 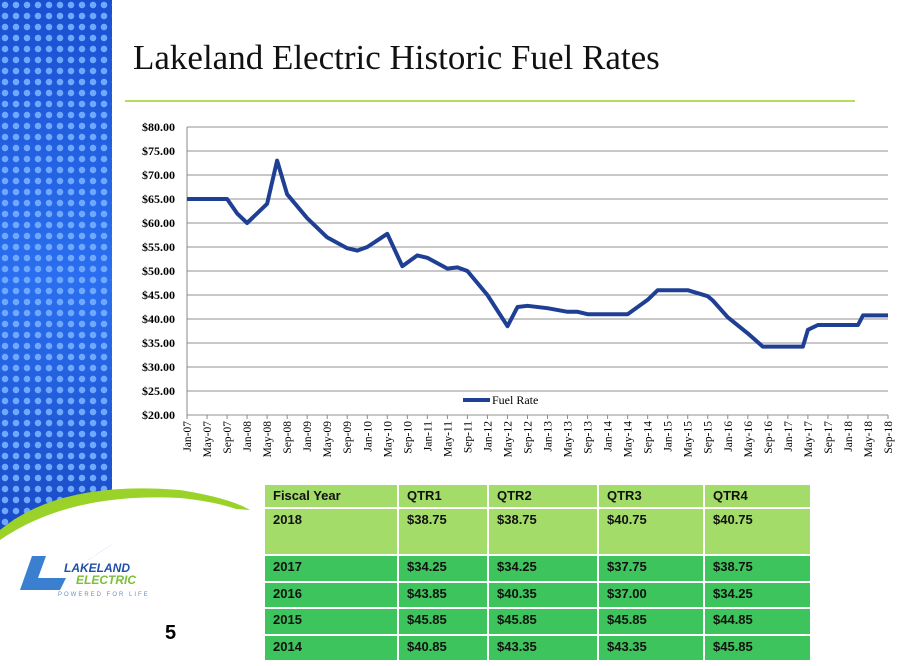 I want to click on y-tick-label: $30.00, so click(x=158, y=367).